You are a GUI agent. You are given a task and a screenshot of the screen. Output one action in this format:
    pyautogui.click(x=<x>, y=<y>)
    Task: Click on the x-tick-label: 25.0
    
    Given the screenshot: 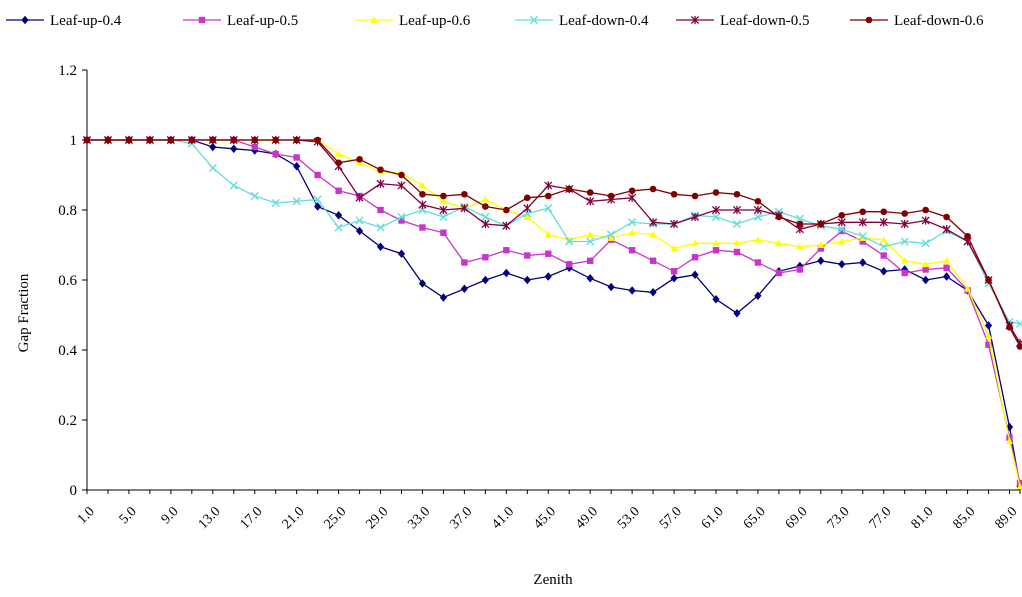 What is the action you would take?
    pyautogui.click(x=335, y=518)
    